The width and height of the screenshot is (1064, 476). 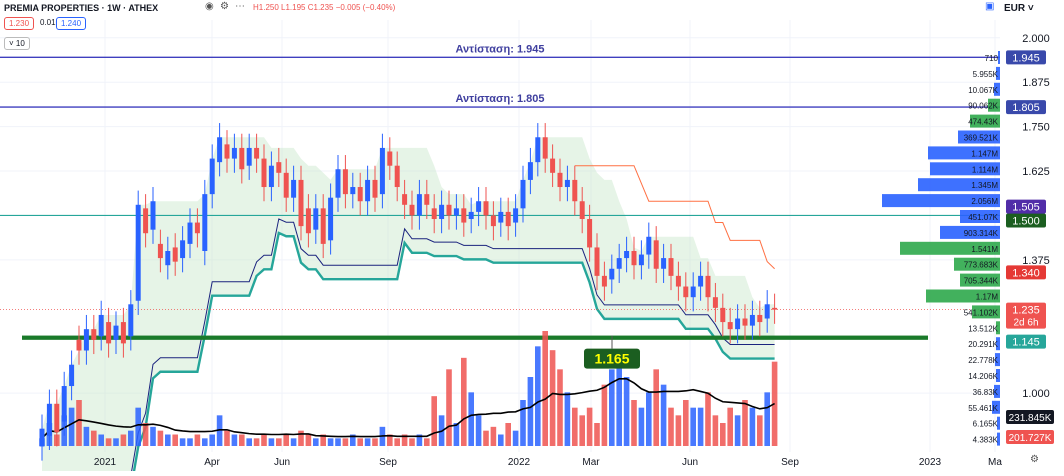 What do you see at coordinates (1015, 8) in the screenshot?
I see `currency-label: EUR` at bounding box center [1015, 8].